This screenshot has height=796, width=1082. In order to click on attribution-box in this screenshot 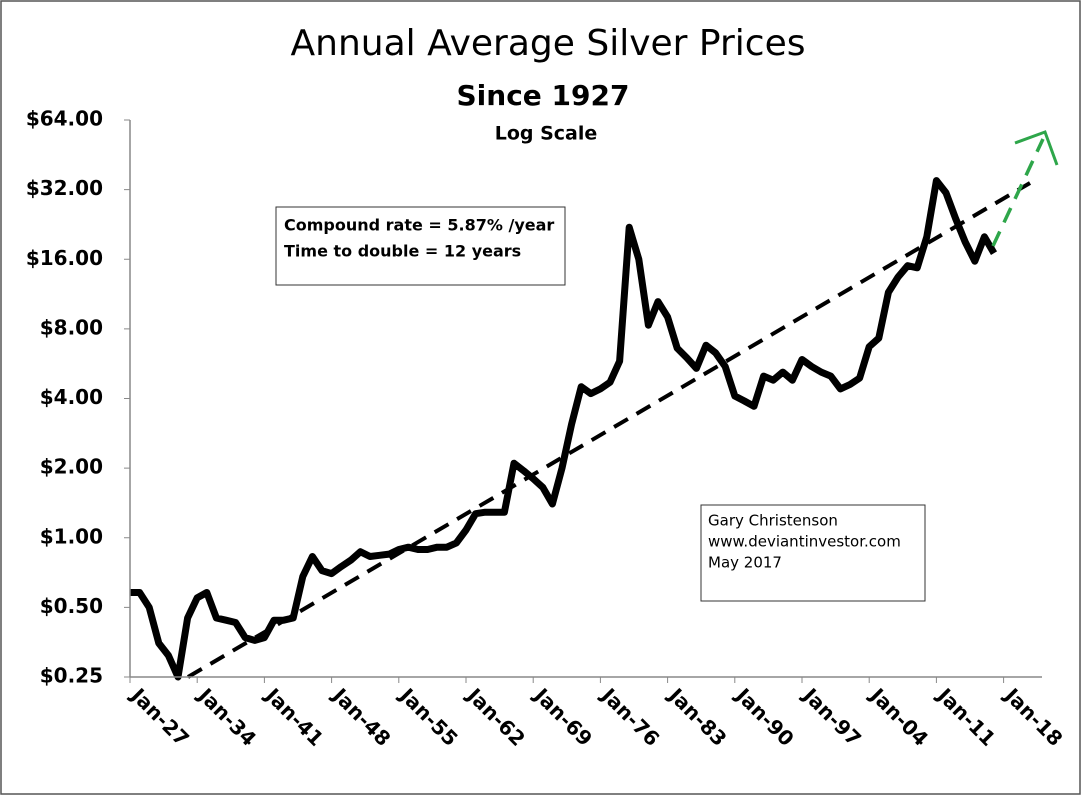, I will do `click(813, 553)`.